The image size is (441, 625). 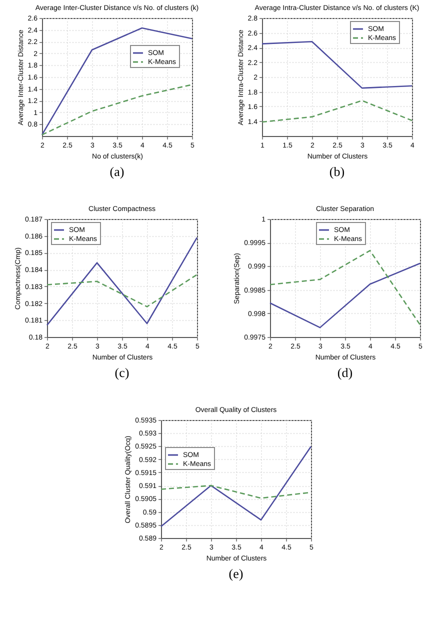 I want to click on text: (e), so click(x=235, y=573).